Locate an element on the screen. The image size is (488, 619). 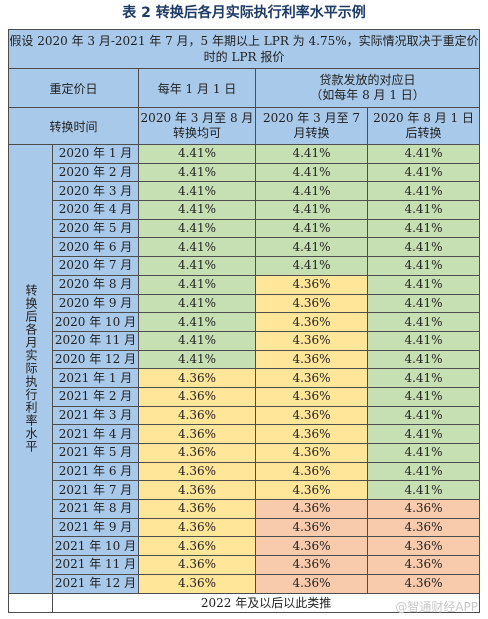
month-cell: 2020 年 12 月 is located at coordinates (95, 359).